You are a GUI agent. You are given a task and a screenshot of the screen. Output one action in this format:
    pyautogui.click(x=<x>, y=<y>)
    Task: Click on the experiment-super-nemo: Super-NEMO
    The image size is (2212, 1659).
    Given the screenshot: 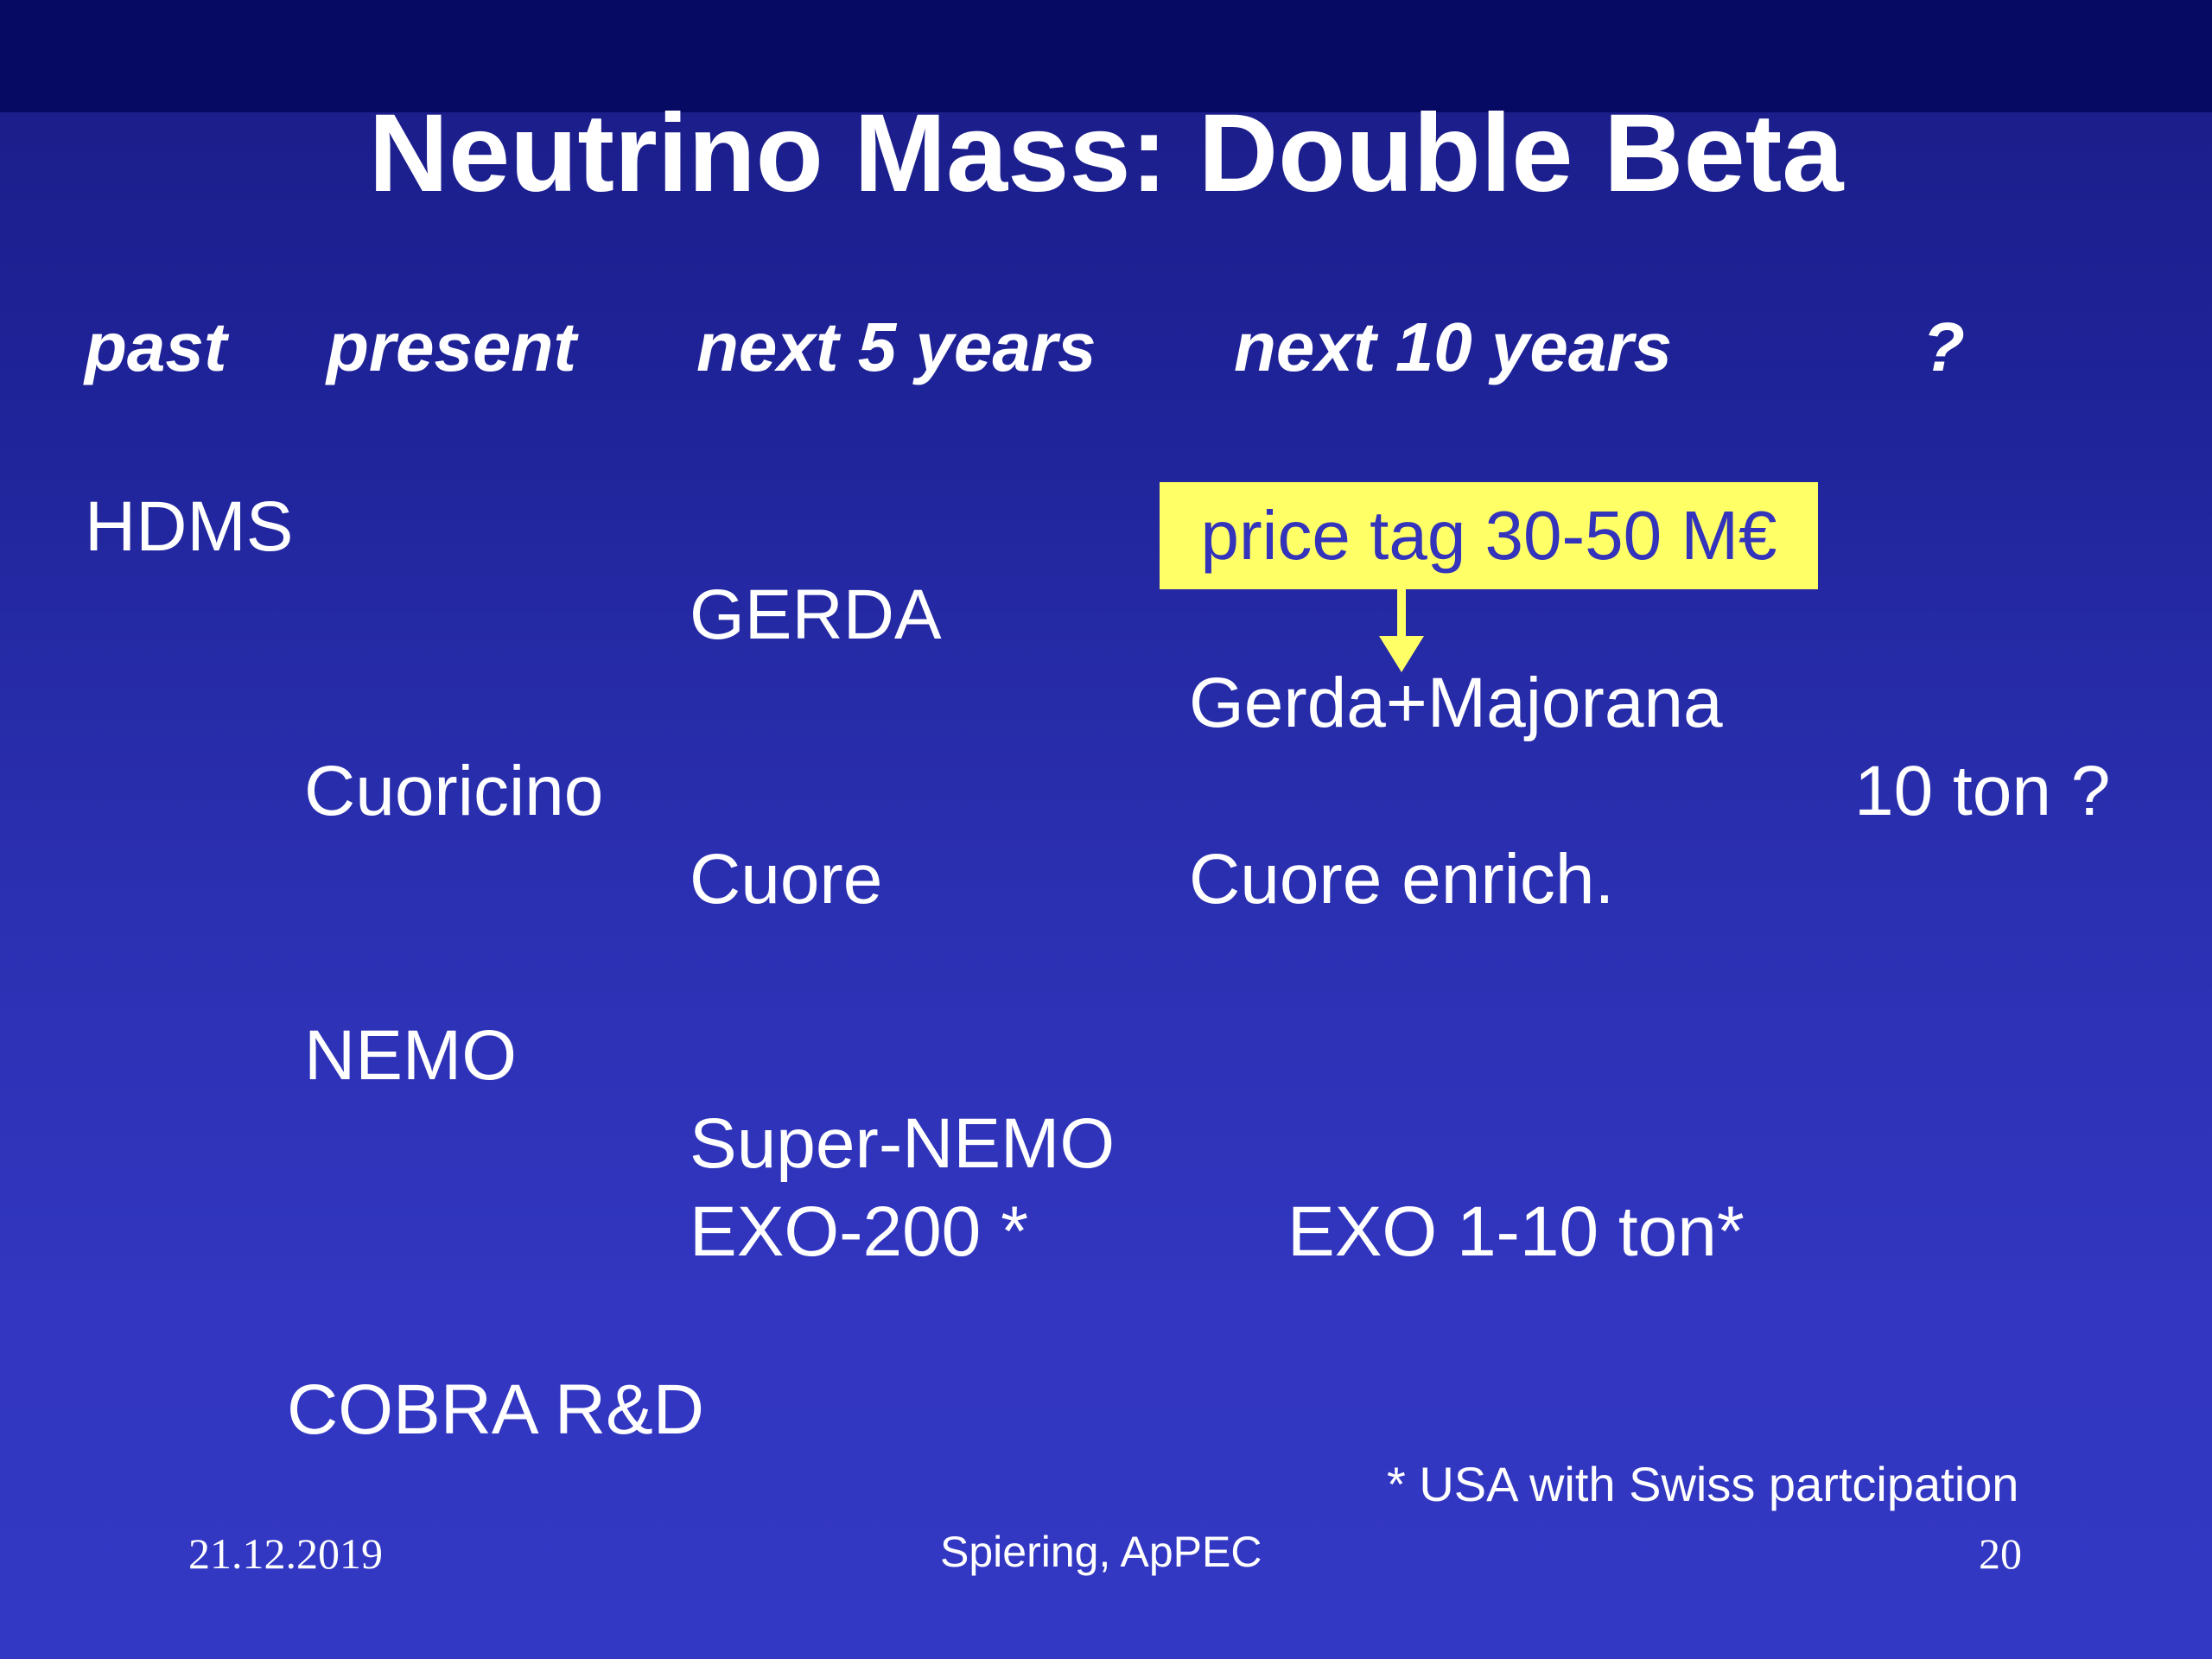 What is the action you would take?
    pyautogui.click(x=903, y=1143)
    